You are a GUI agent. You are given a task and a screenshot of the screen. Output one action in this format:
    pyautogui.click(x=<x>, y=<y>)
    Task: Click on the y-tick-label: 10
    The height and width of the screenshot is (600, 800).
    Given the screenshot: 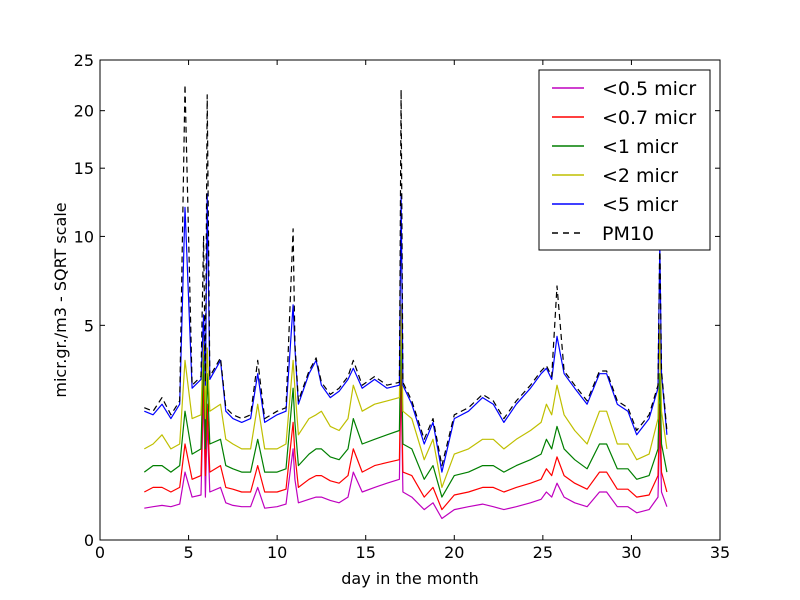 What is the action you would take?
    pyautogui.click(x=84, y=236)
    